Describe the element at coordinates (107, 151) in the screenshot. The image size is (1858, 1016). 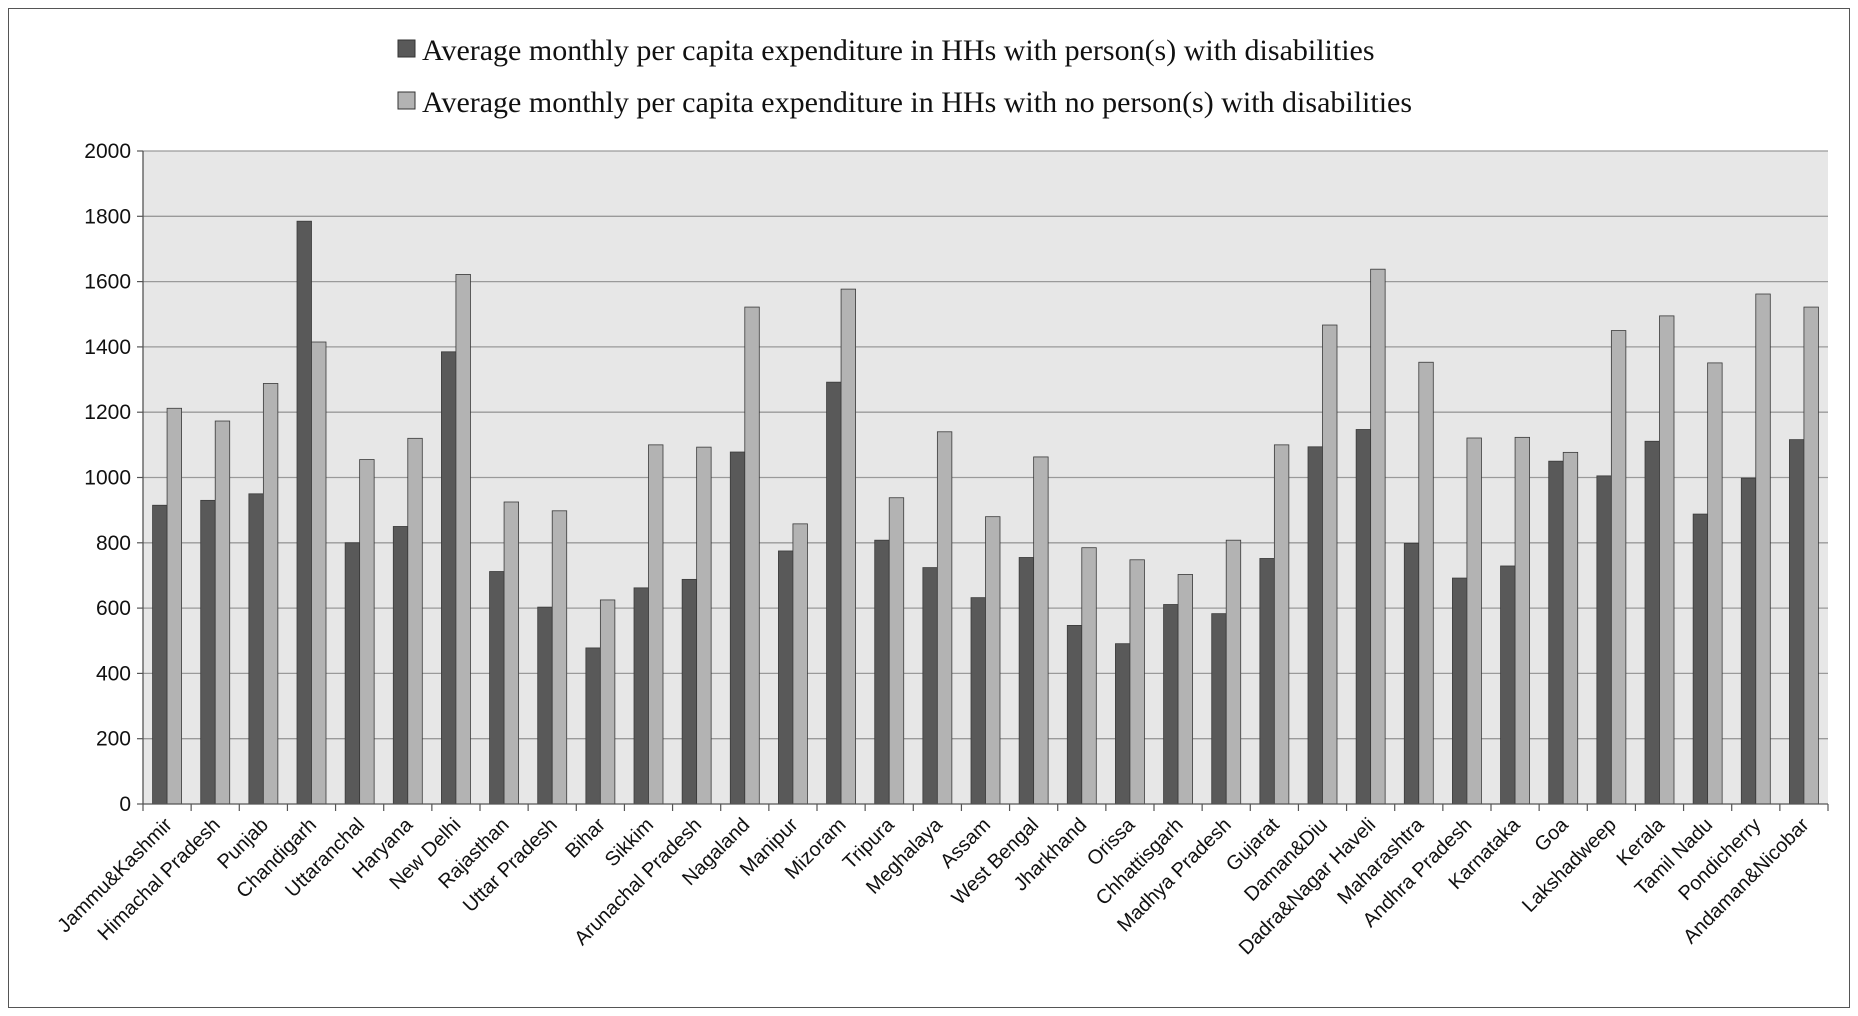
I see `y-tick-label: 2000` at that location.